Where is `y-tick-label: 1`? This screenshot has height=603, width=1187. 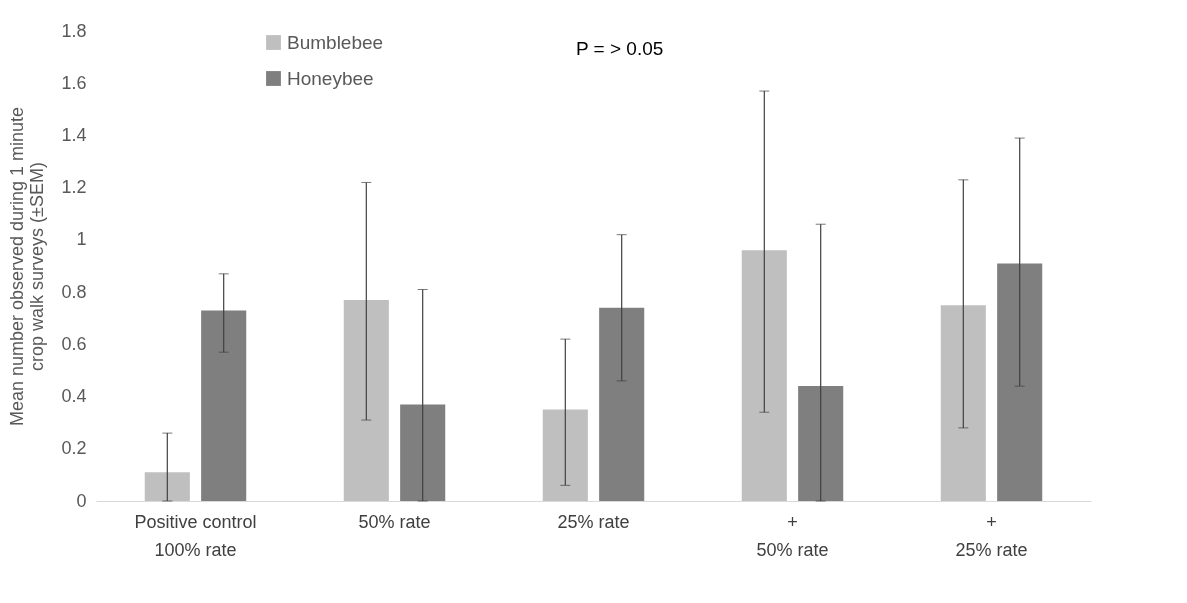 y-tick-label: 1 is located at coordinates (81, 239).